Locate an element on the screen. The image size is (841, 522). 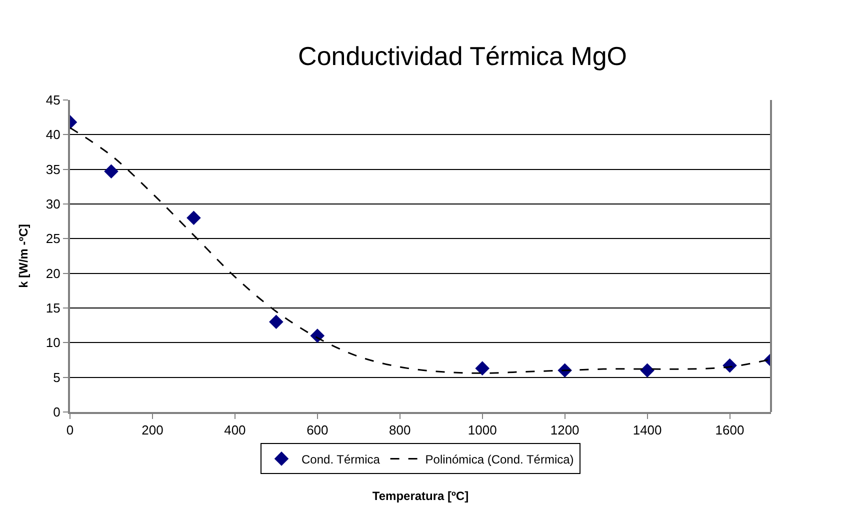
x-axis-title: Temperatura [ºC] is located at coordinates (420, 496).